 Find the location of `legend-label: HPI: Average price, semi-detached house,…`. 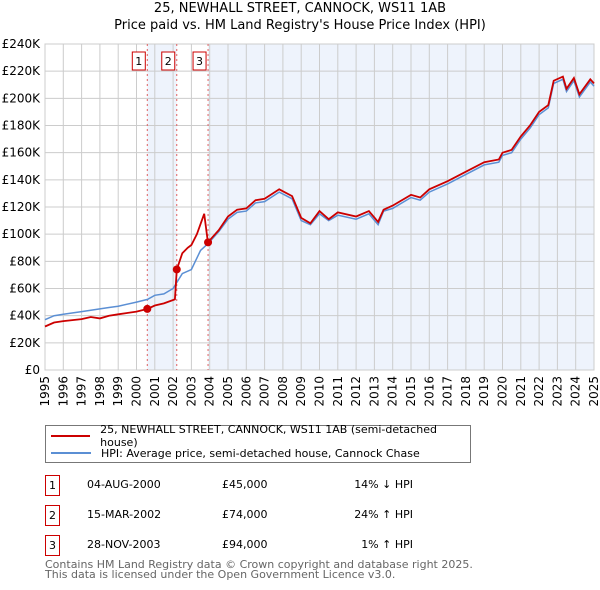

legend-label: HPI: Average price, semi-detached house,… is located at coordinates (260, 453).